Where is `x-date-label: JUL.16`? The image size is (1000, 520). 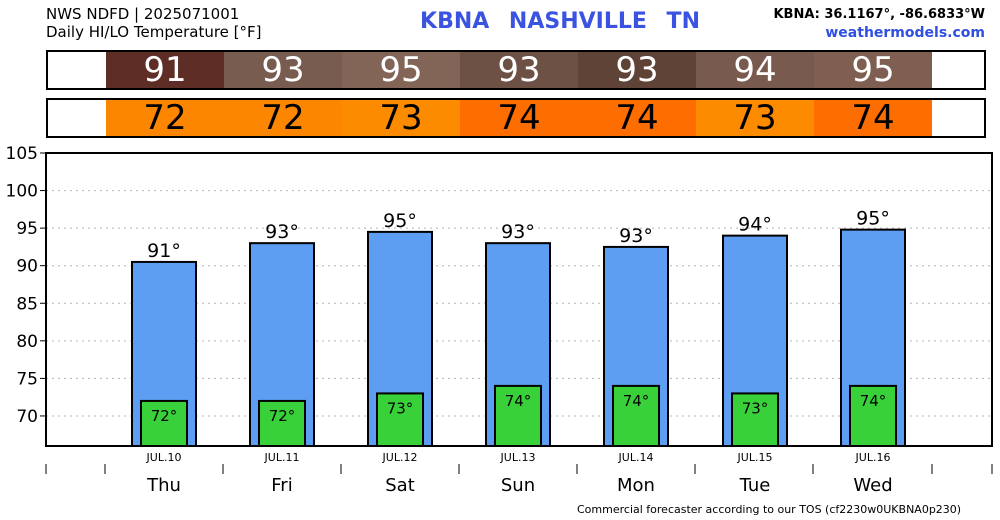 x-date-label: JUL.16 is located at coordinates (873, 457).